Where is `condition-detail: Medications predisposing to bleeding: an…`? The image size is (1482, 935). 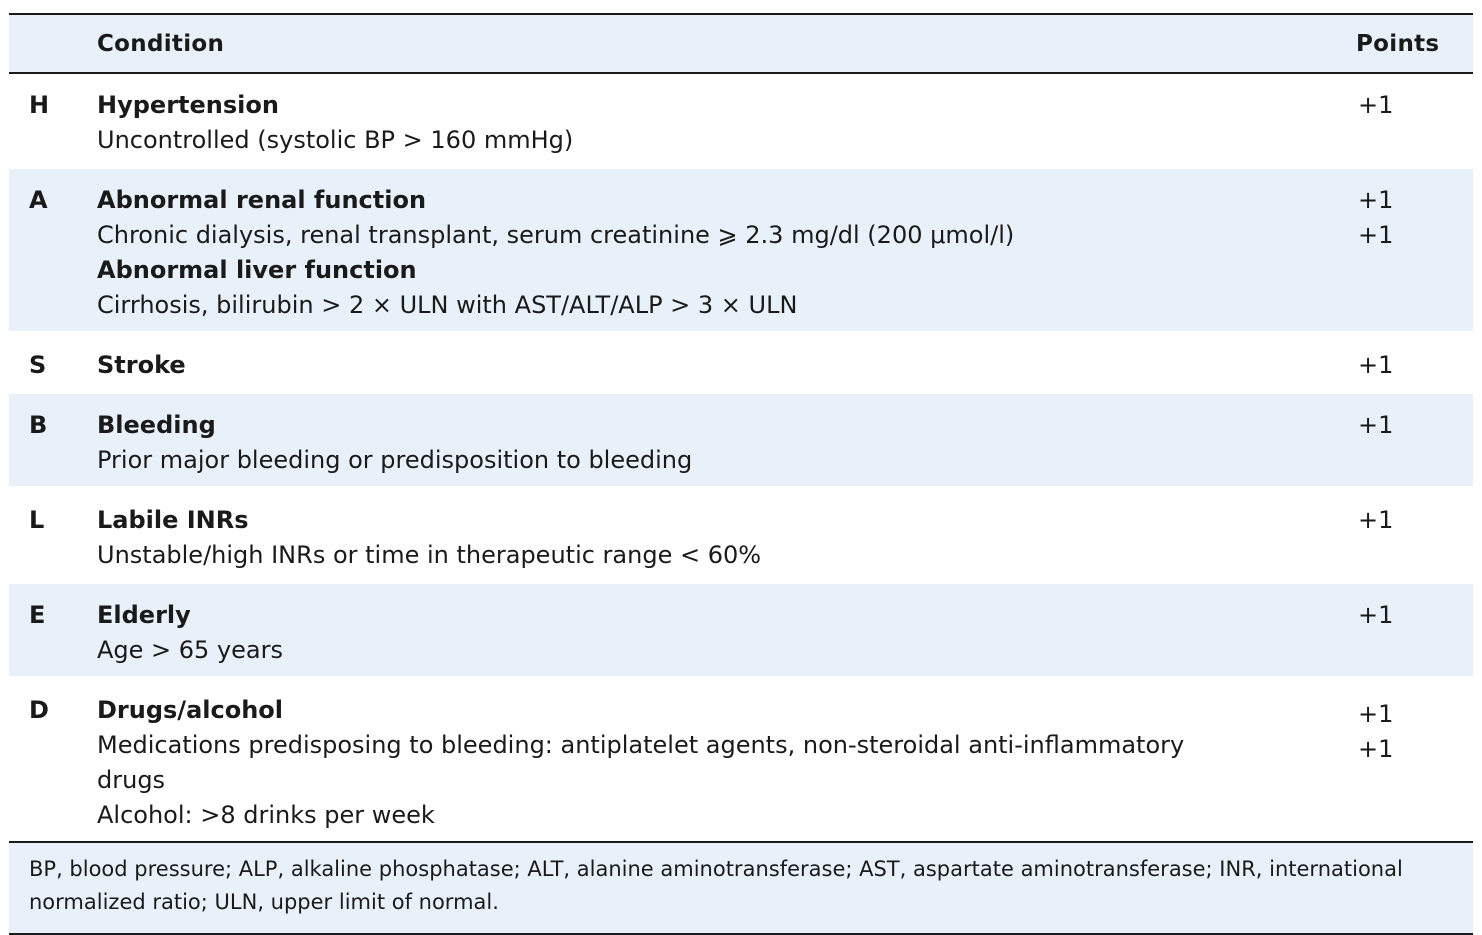 condition-detail: Medications predisposing to bleeding: an… is located at coordinates (641, 745).